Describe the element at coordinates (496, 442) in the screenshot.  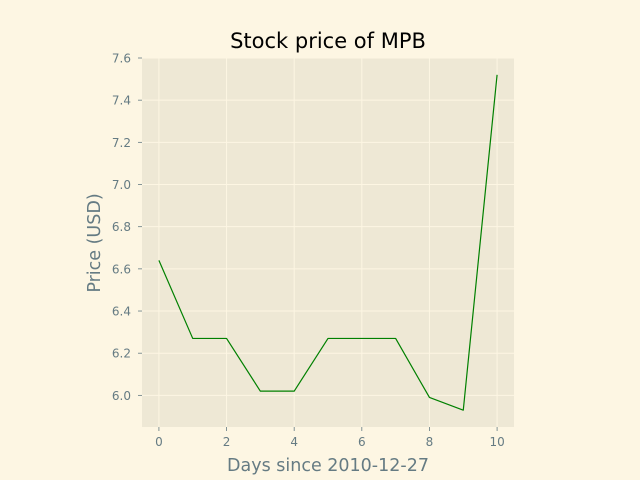
I see `x-tick-label: 10` at that location.